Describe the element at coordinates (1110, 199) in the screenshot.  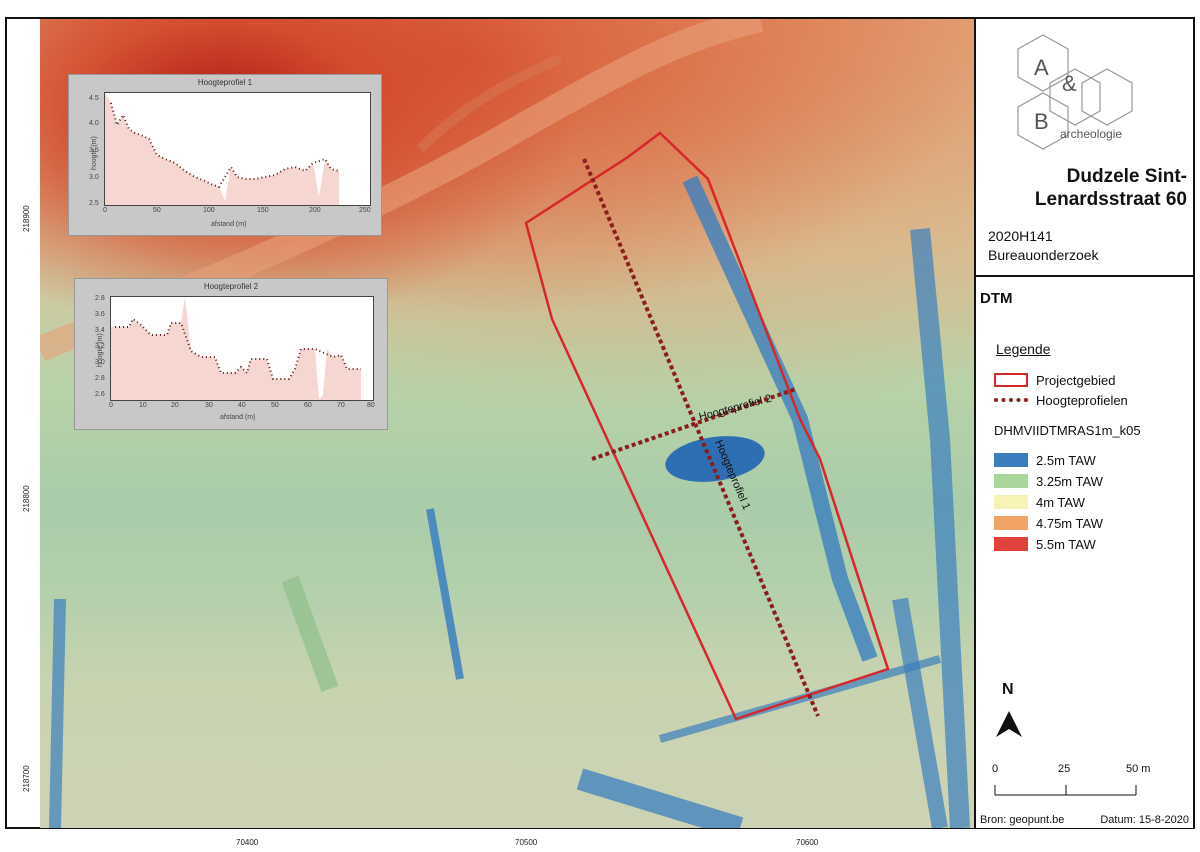
I see `project-title-line2: Lenardsstraat 60` at that location.